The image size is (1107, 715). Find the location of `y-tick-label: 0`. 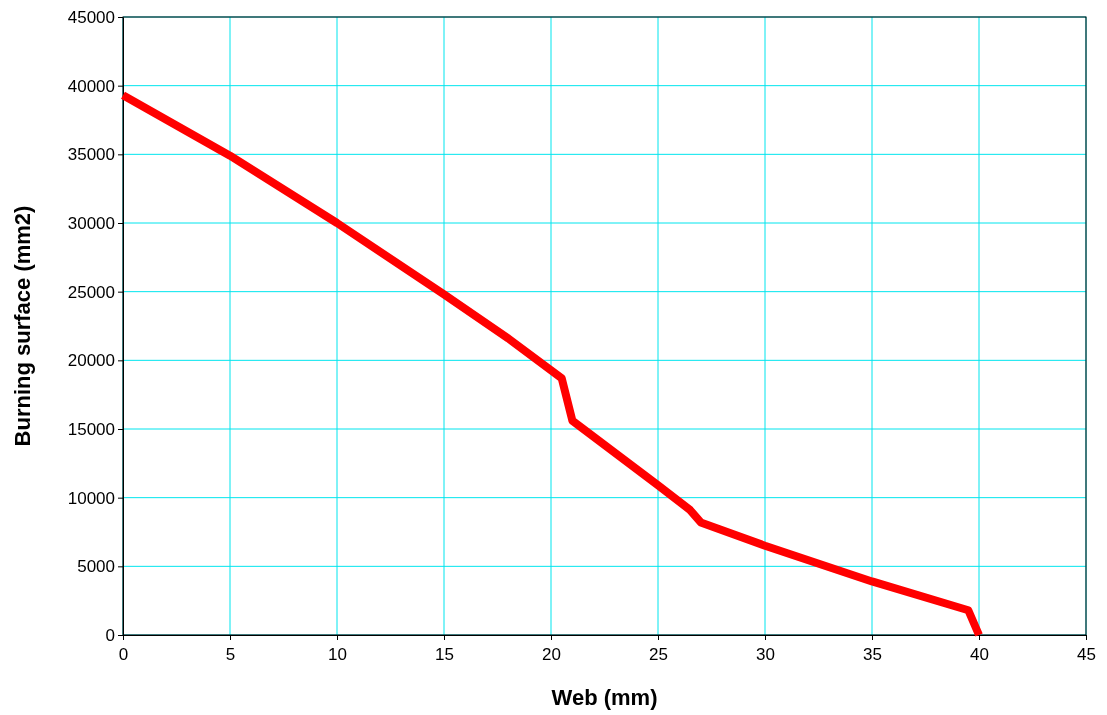

y-tick-label: 0 is located at coordinates (110, 635).